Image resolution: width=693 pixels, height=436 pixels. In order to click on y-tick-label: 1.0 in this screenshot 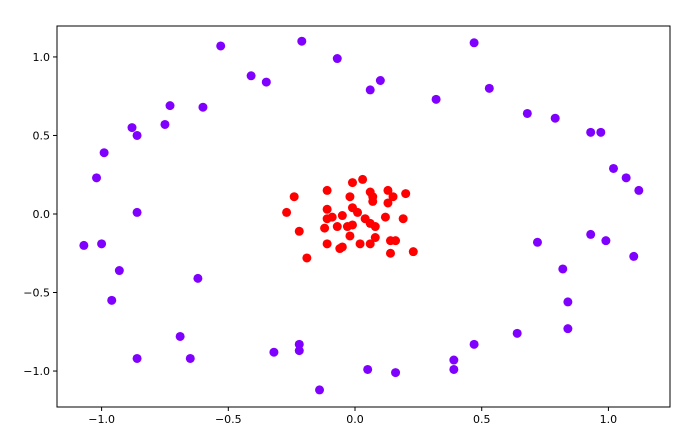, I will do `click(42, 57)`.